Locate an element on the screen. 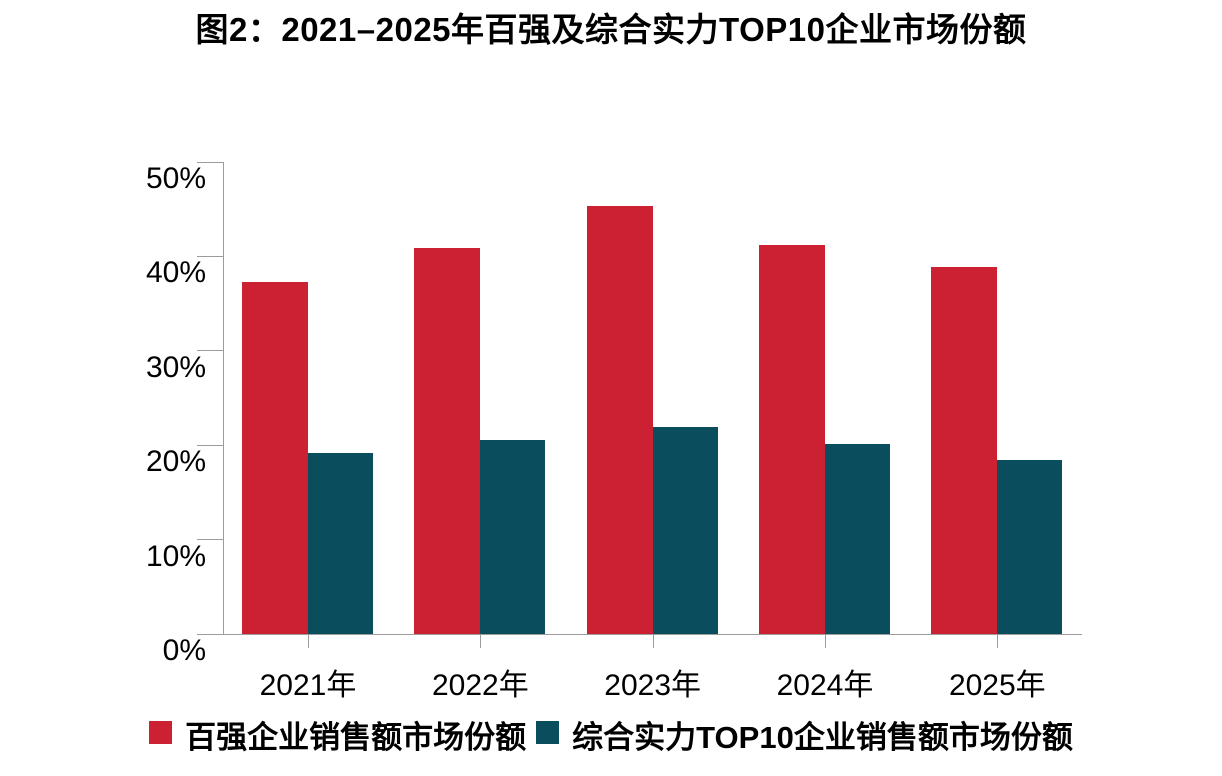  y-axis-label: 0% is located at coordinates (184, 650).